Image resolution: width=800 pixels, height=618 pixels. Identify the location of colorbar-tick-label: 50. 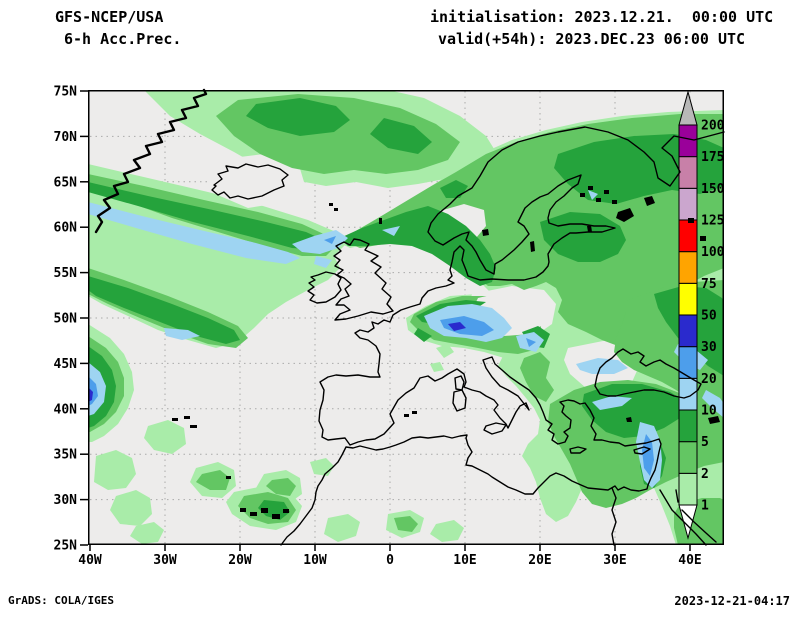
(709, 315).